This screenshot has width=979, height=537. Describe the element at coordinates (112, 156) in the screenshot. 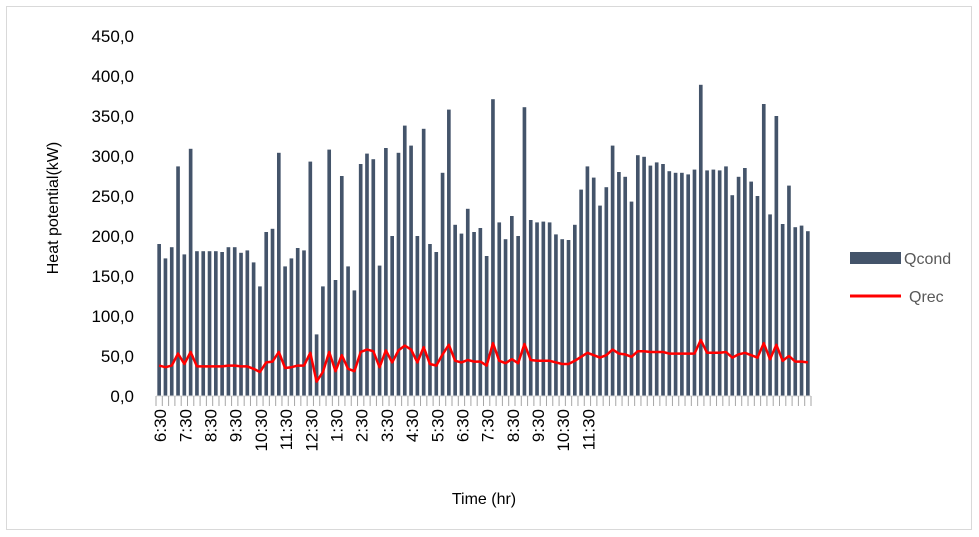

I see `y-tick-label: 300,0` at that location.